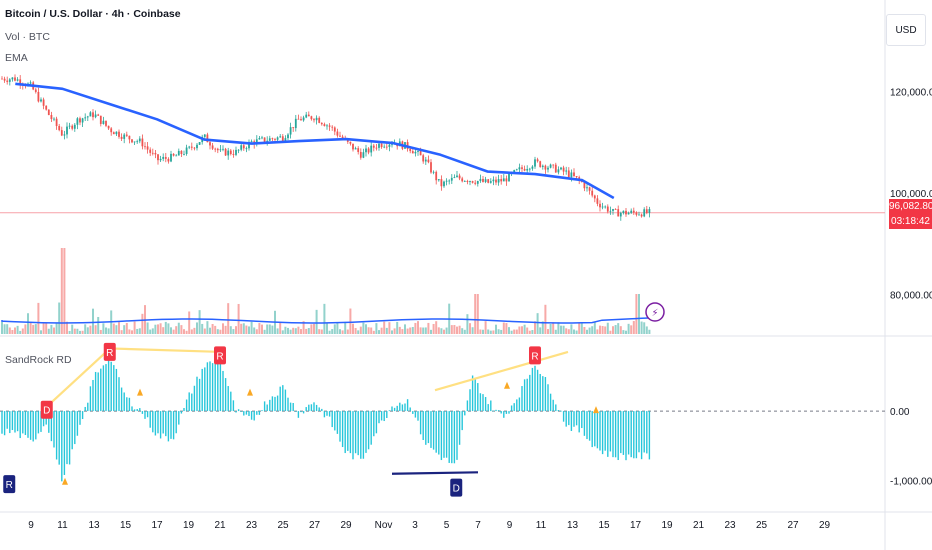 This screenshot has width=932, height=550. What do you see at coordinates (910, 206) in the screenshot?
I see `last-price-tag: 96,082.80` at bounding box center [910, 206].